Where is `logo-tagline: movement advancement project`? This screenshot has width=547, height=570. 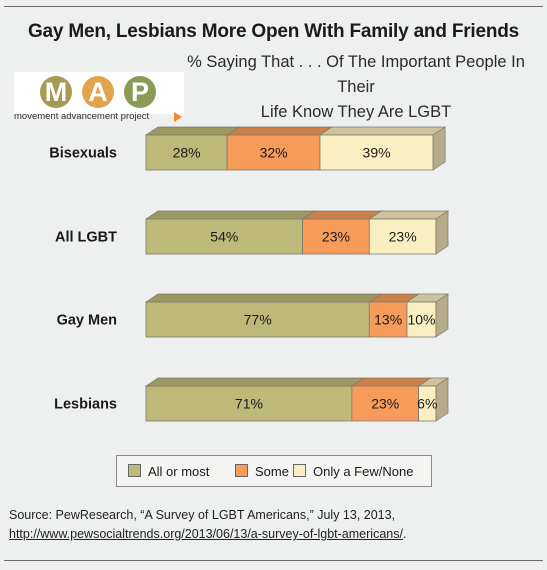 logo-tagline: movement advancement project is located at coordinates (82, 116).